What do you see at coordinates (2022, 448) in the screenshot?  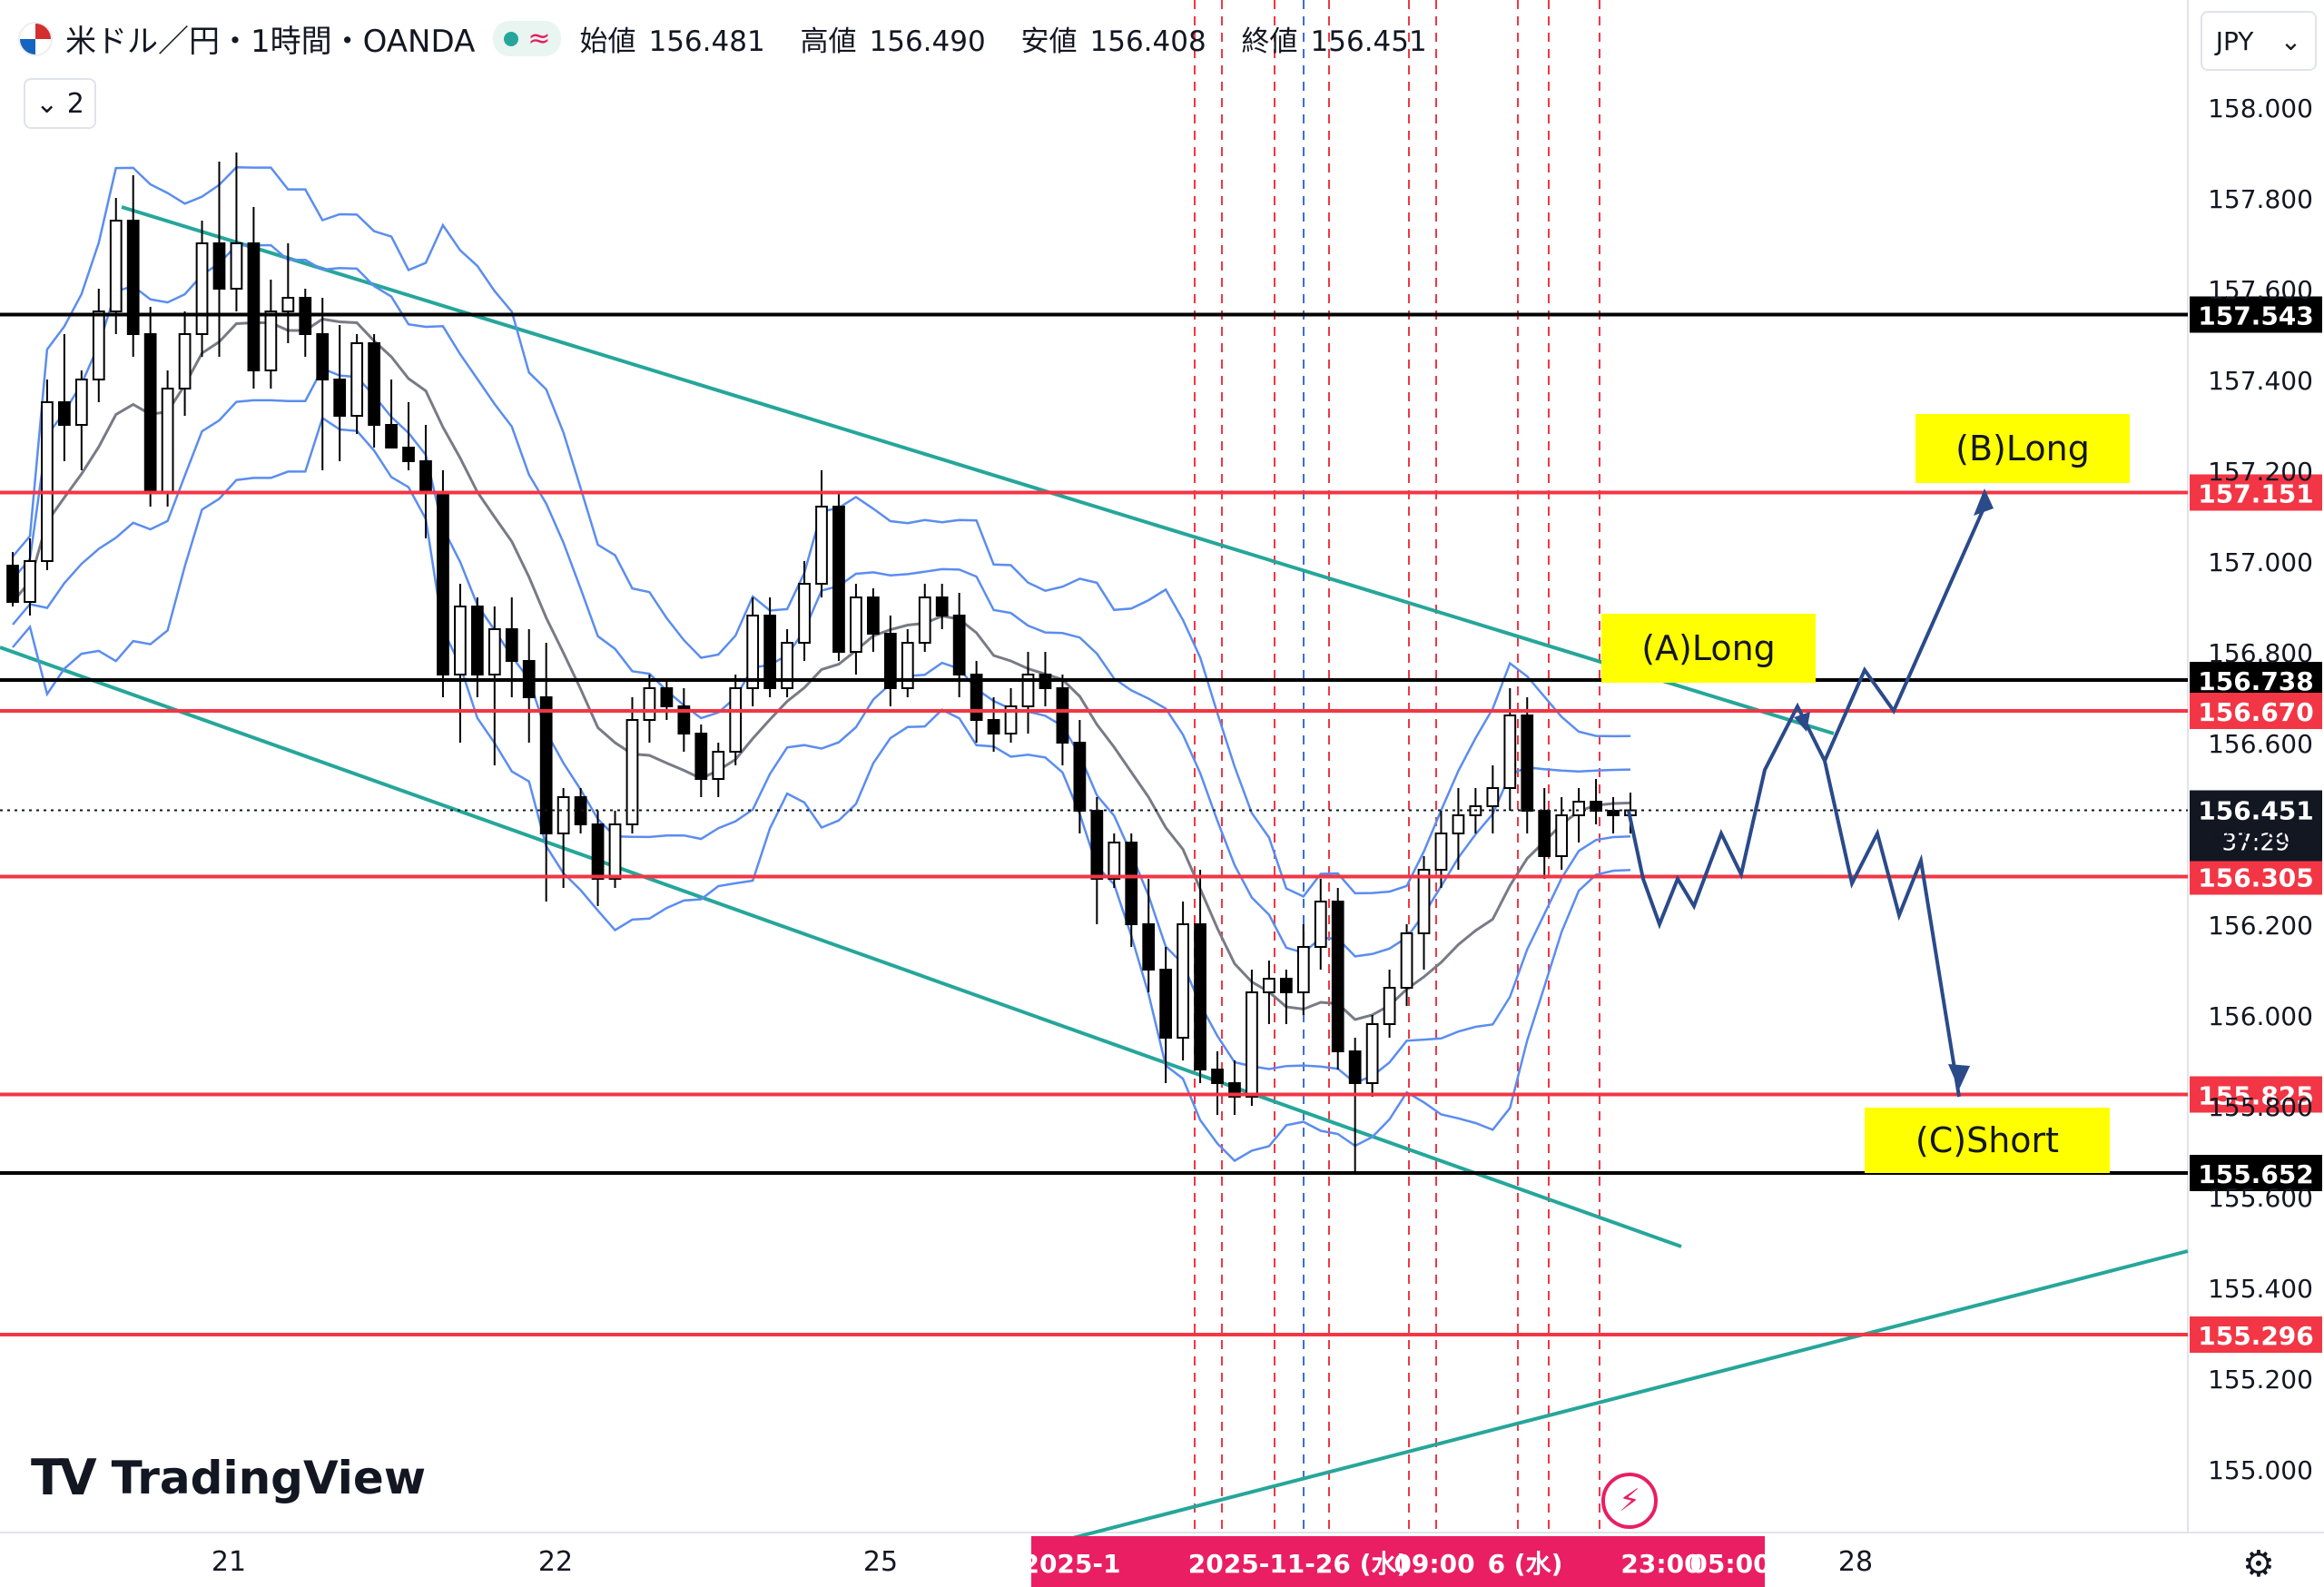 I see `annotation-b-long: (B)Long` at bounding box center [2022, 448].